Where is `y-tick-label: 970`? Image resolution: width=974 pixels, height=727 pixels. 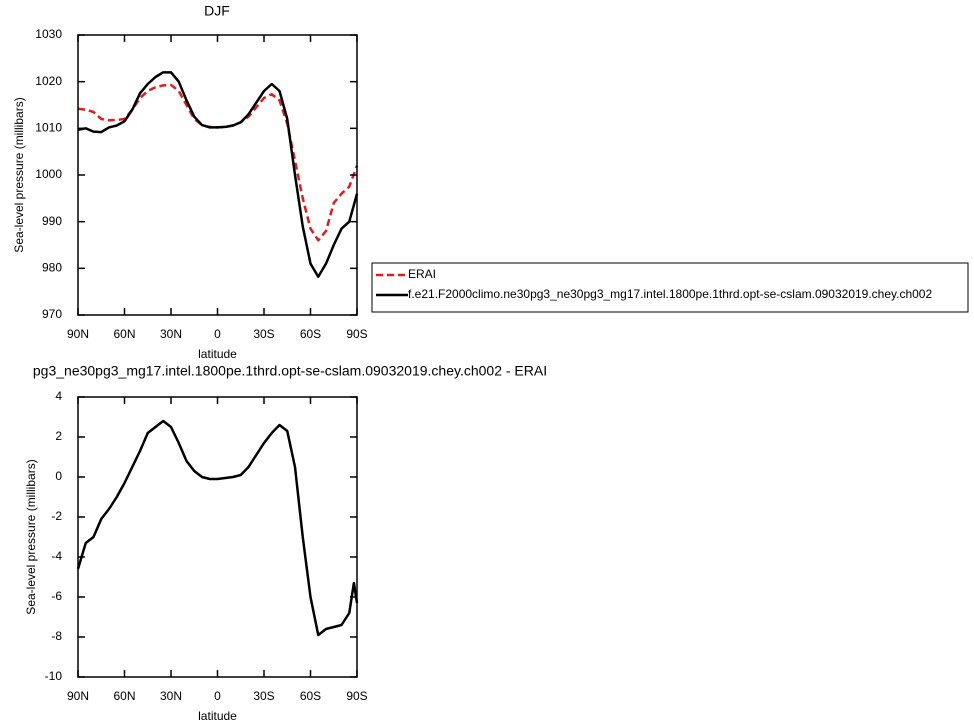 y-tick-label: 970 is located at coordinates (52, 314).